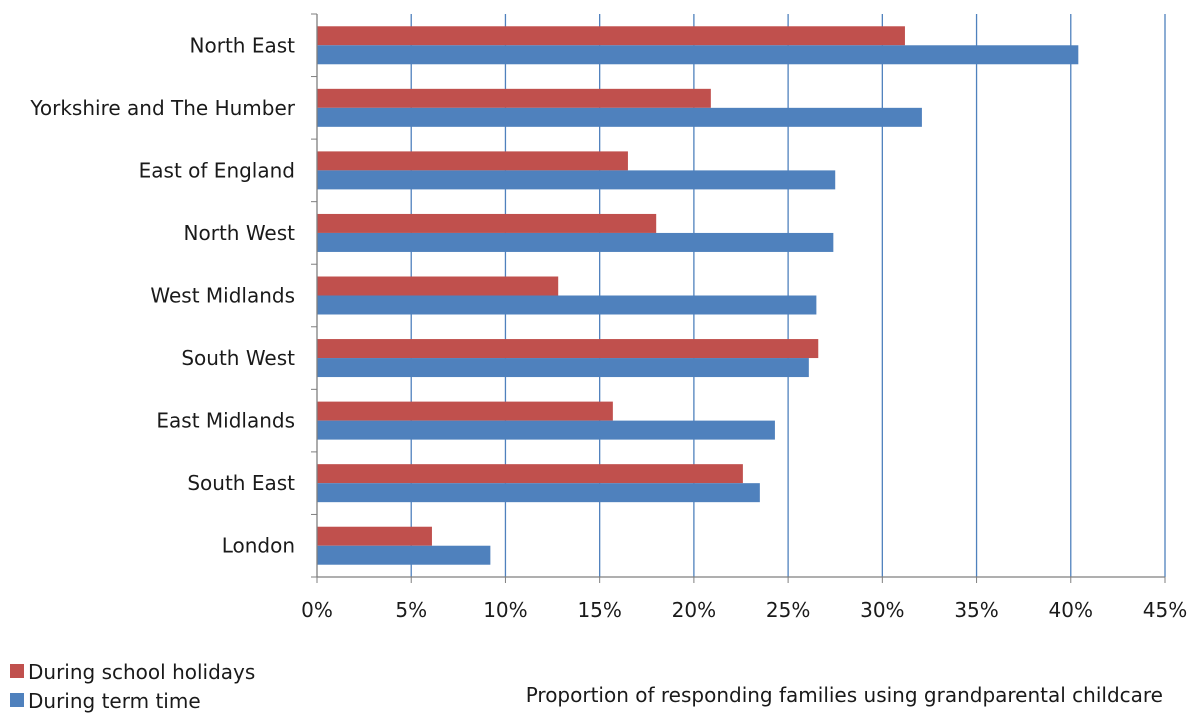 This screenshot has width=1198, height=715. Describe the element at coordinates (132, 686) in the screenshot. I see `legend: During school holidays During term time` at that location.